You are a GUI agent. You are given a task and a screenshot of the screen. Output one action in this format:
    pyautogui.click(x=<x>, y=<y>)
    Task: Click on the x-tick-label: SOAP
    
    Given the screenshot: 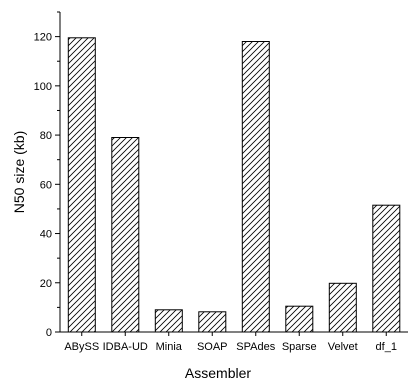 What is the action you would take?
    pyautogui.click(x=212, y=347)
    